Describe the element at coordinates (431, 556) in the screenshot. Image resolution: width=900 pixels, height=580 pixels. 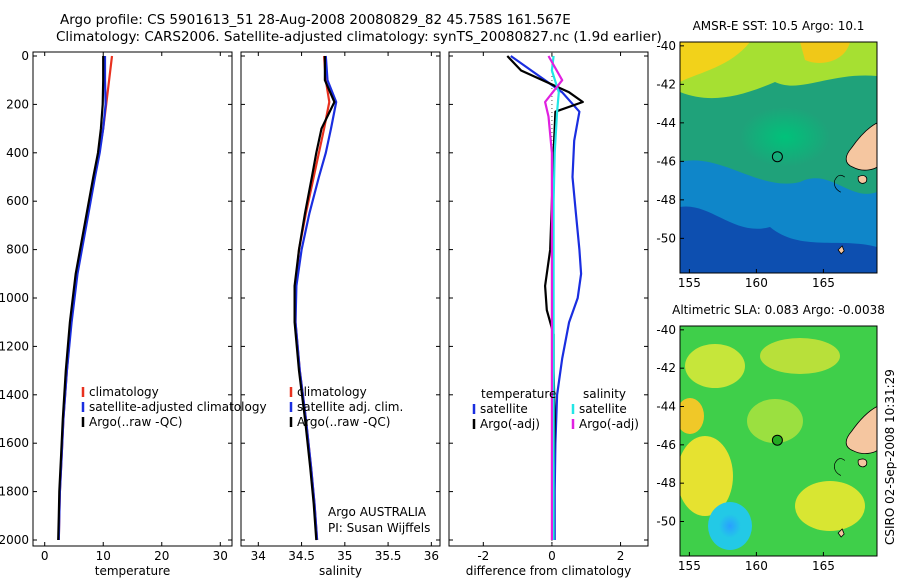
I see `x-tick-label: 36` at that location.